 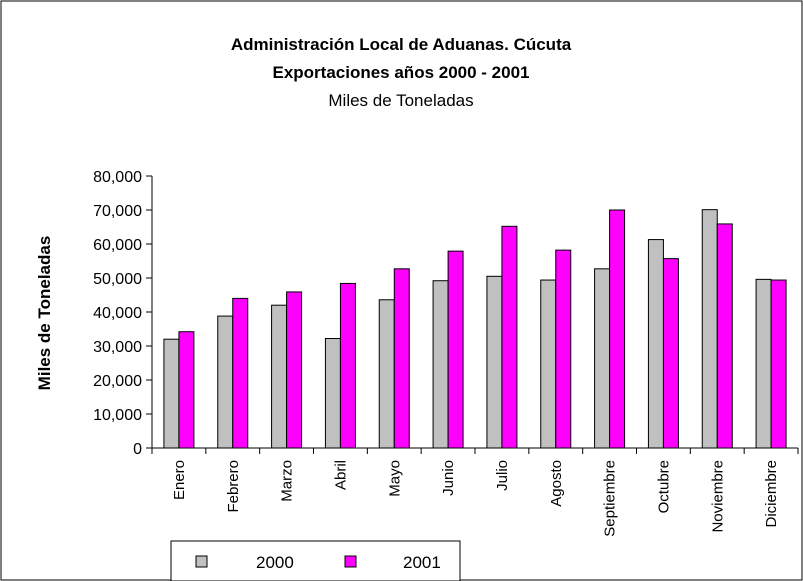 I want to click on bar-2001-mayo, so click(x=401, y=358).